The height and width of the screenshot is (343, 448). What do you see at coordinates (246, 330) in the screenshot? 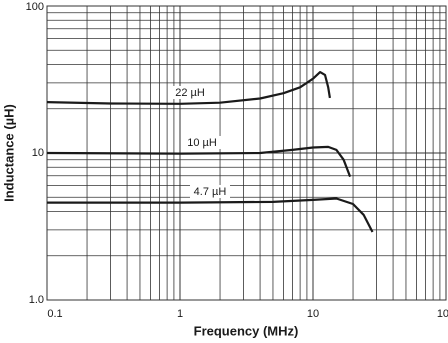
I see `x-axis-title: Frequency (MHz)` at bounding box center [246, 330].